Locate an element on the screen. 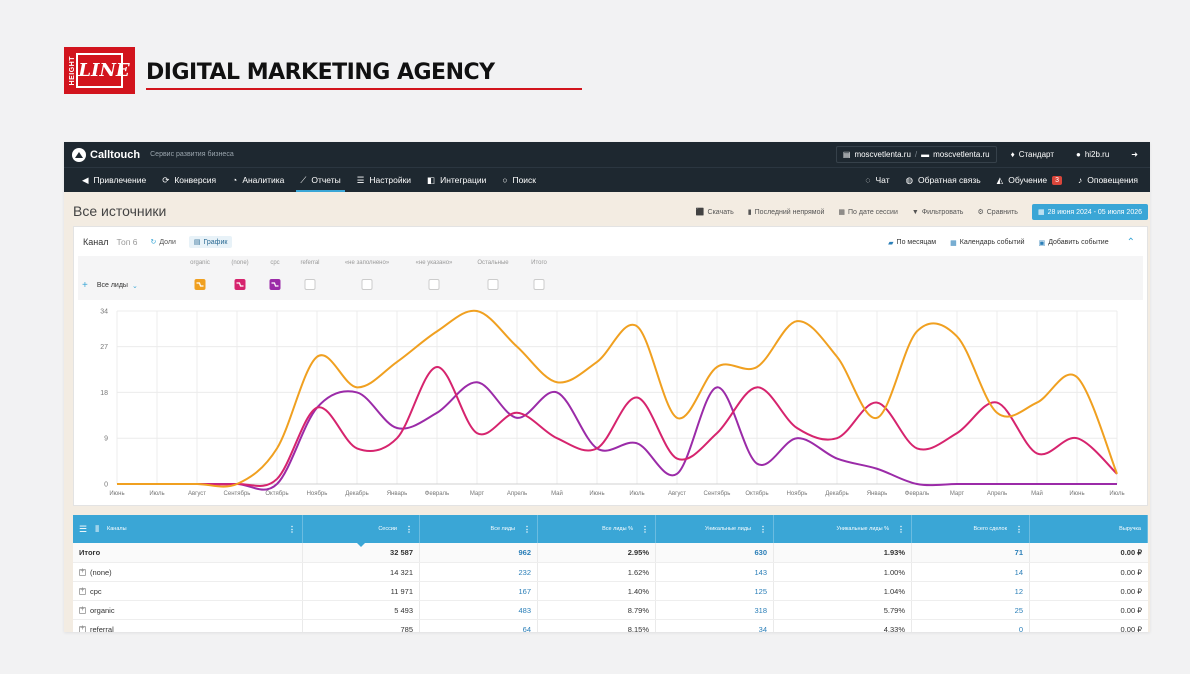 The height and width of the screenshot is (674, 1190). cell-all-leads: 64 is located at coordinates (479, 626).